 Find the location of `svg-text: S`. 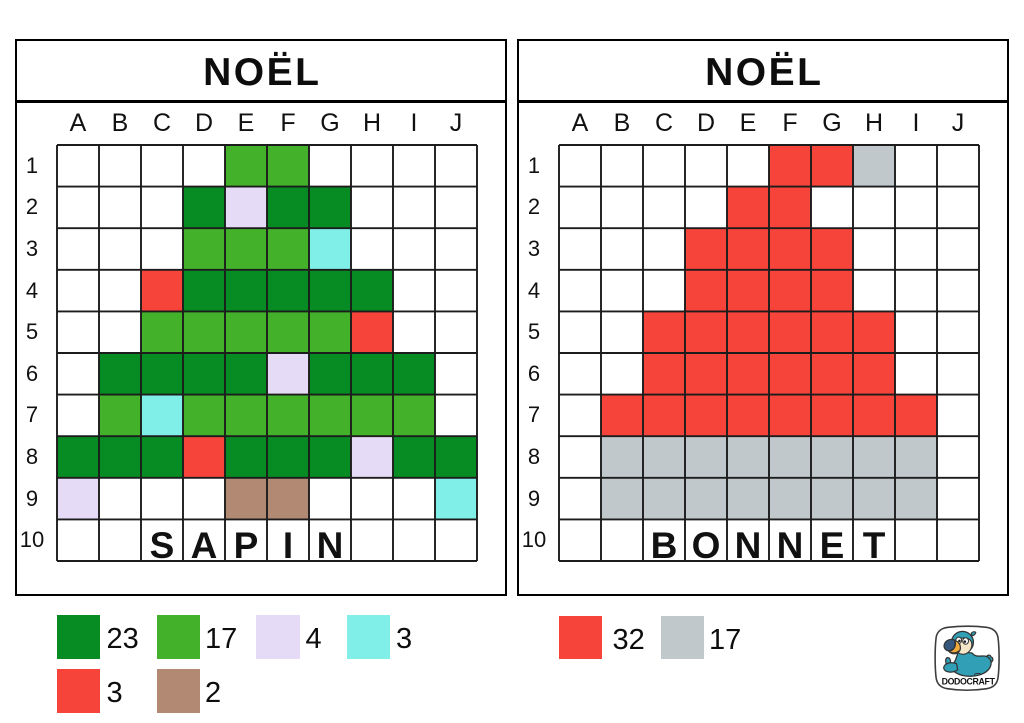

svg-text: S is located at coordinates (162, 543).